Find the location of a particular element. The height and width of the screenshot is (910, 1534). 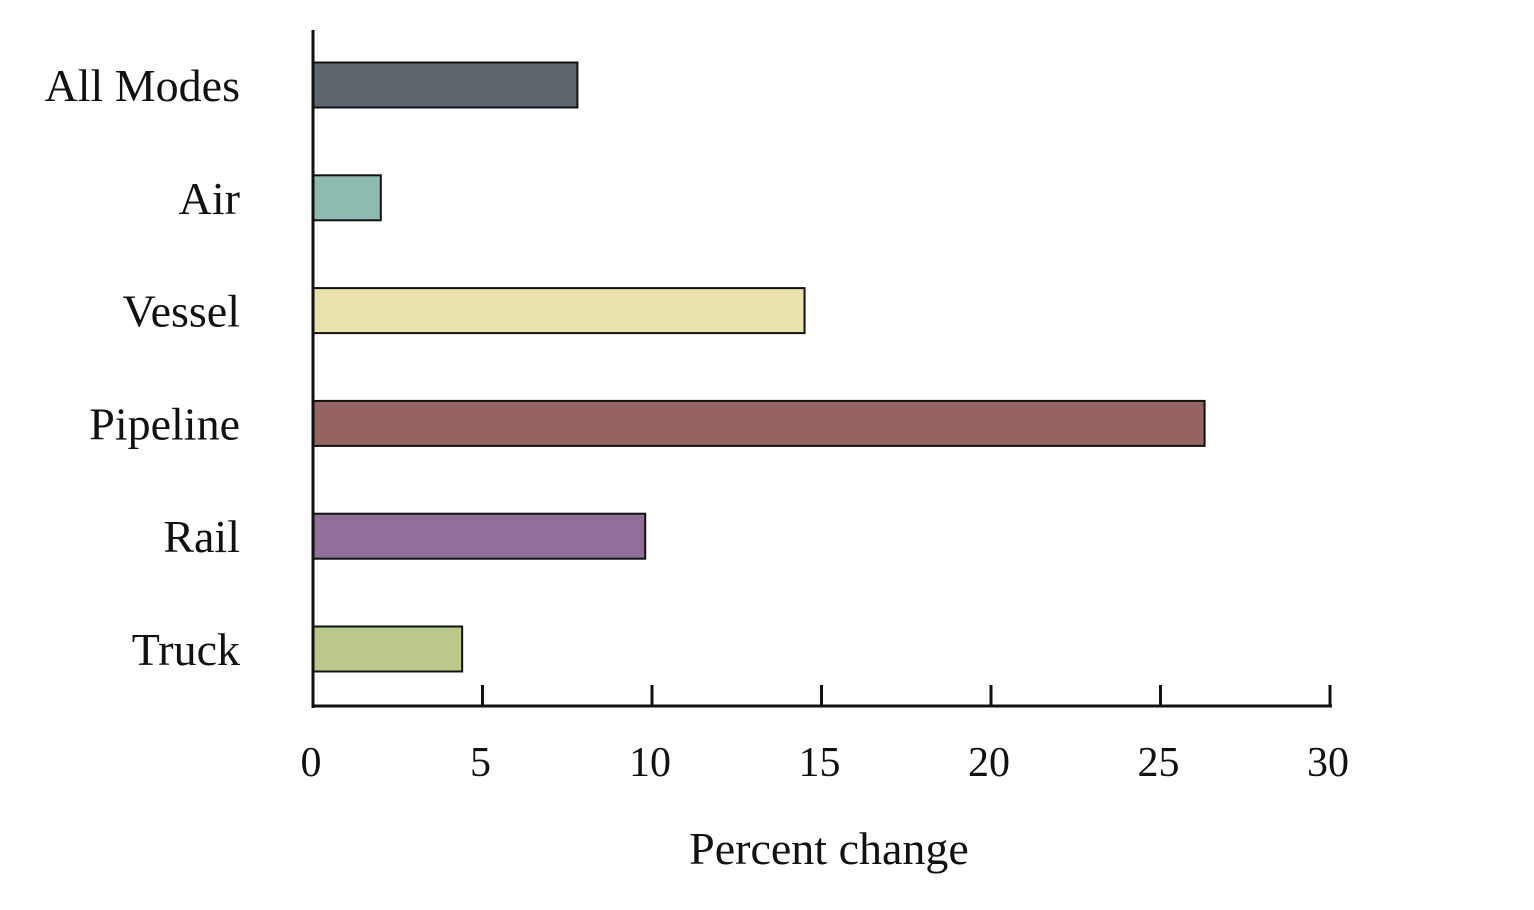

x-tick-label: 30 is located at coordinates (1328, 763).